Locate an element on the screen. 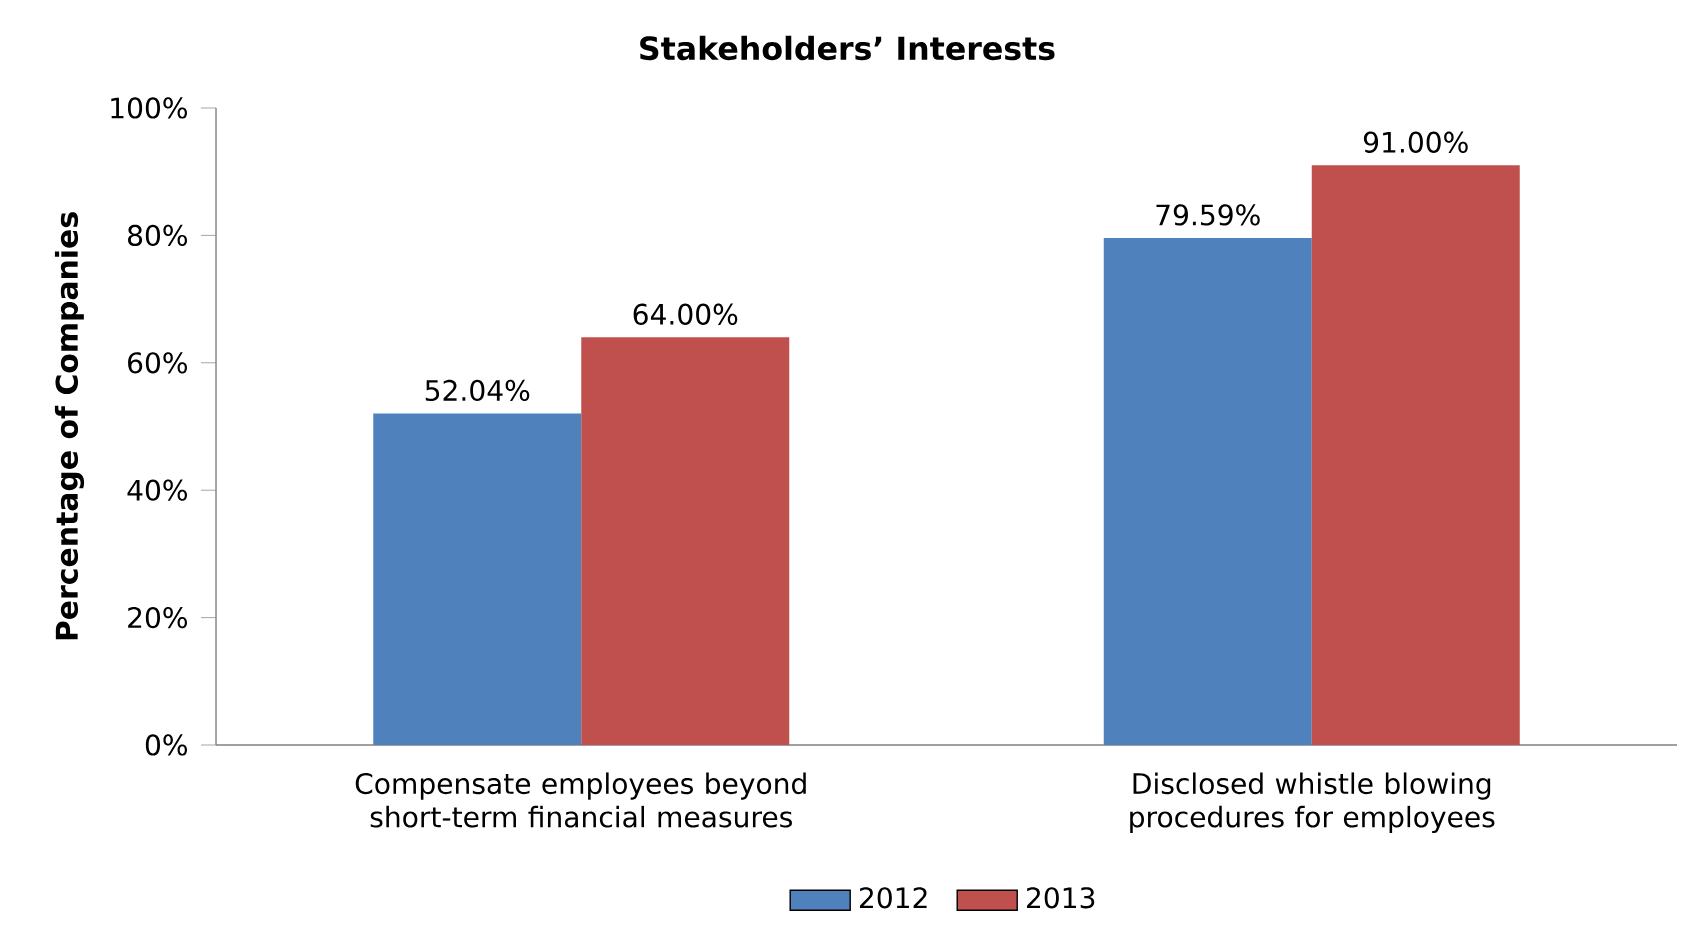  y-tick-label: 40% is located at coordinates (157, 490).